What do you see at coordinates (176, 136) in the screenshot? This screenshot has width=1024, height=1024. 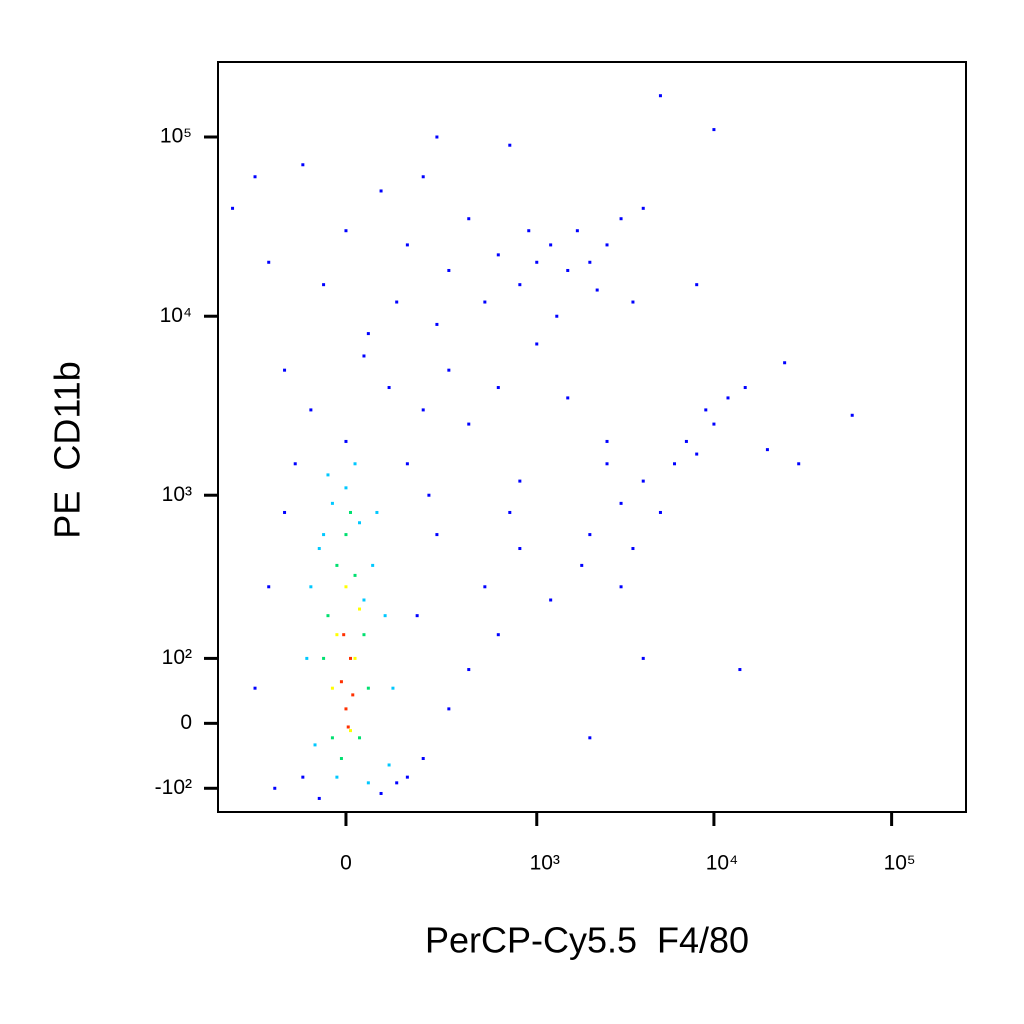 I see `y-tick-label: 10⁵` at bounding box center [176, 136].